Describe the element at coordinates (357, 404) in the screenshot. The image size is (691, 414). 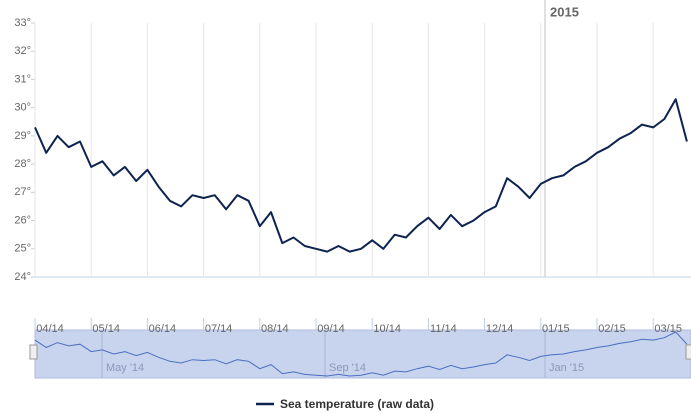
I see `legend-label: Sea temperature (raw data)` at that location.